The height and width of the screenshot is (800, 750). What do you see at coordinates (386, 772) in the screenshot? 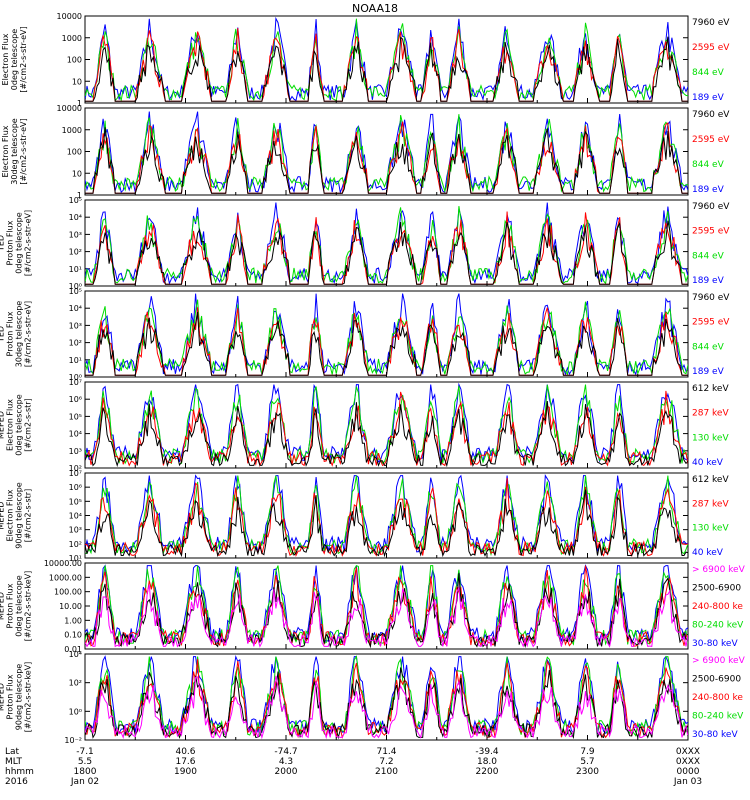
I see `footer-value: 2100` at bounding box center [386, 772].